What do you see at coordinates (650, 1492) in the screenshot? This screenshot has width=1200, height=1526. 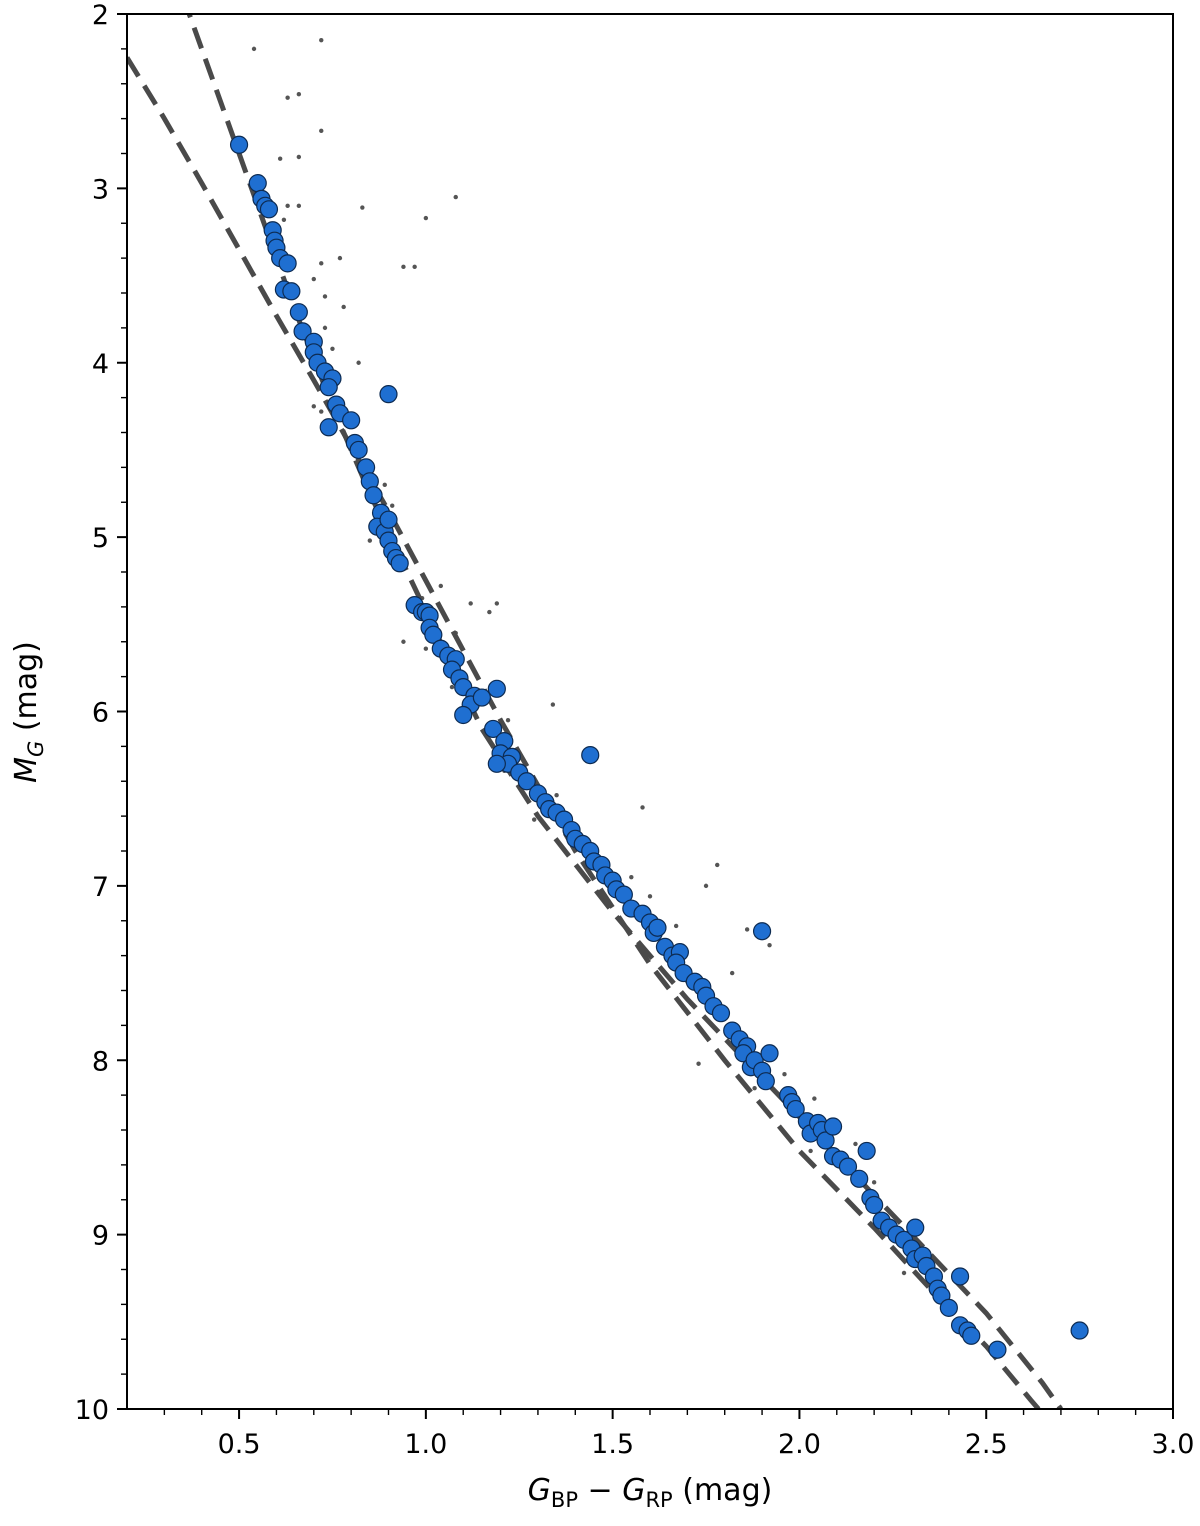 I see `x-axis-label: GBP − GRP (mag)` at bounding box center [650, 1492].